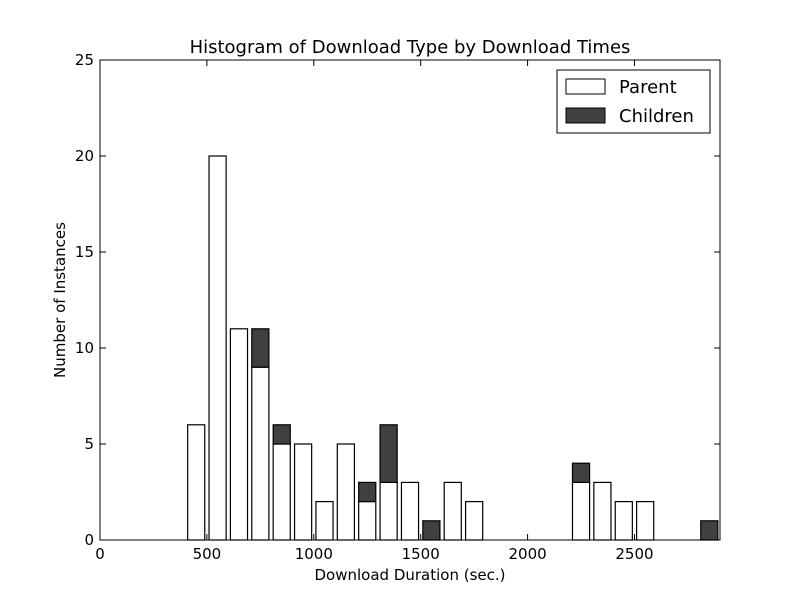 This screenshot has height=600, width=800. Describe the element at coordinates (100, 554) in the screenshot. I see `x-tick-label: 0` at that location.